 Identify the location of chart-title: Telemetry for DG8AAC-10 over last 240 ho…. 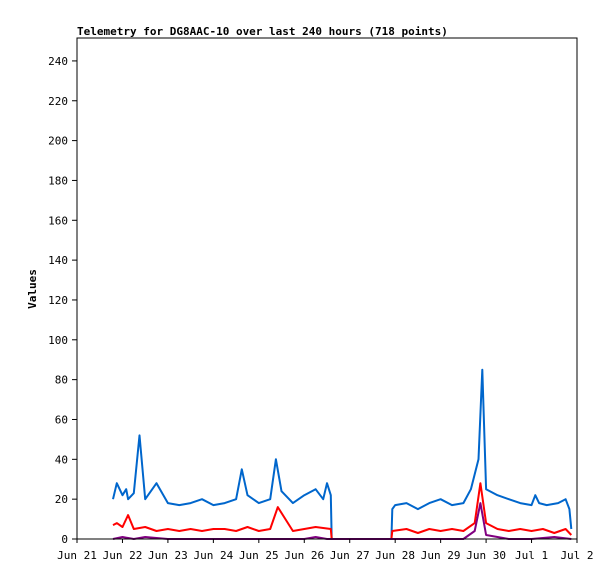
(262, 31).